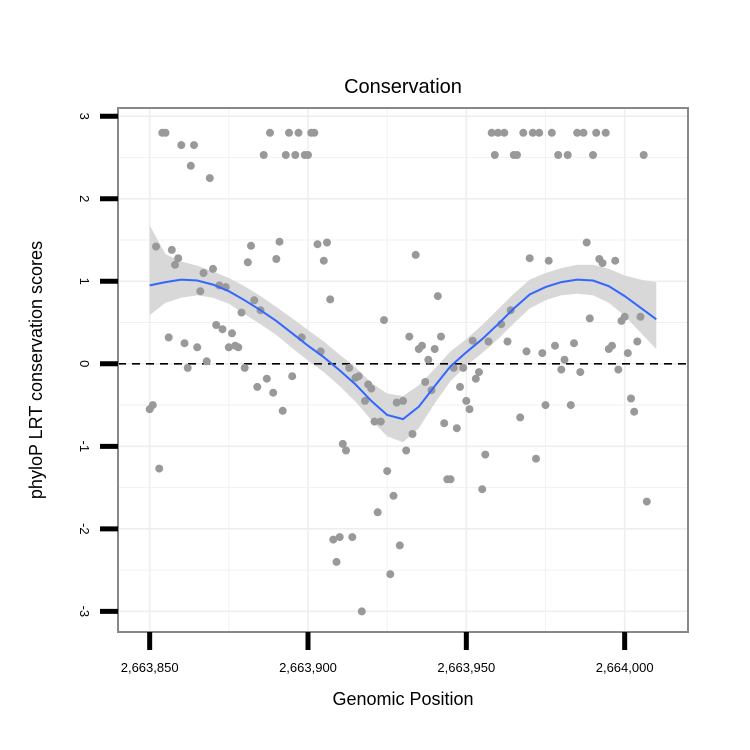  Describe the element at coordinates (36, 370) in the screenshot. I see `y-axis-label: phyloP LRT conservation scores` at that location.